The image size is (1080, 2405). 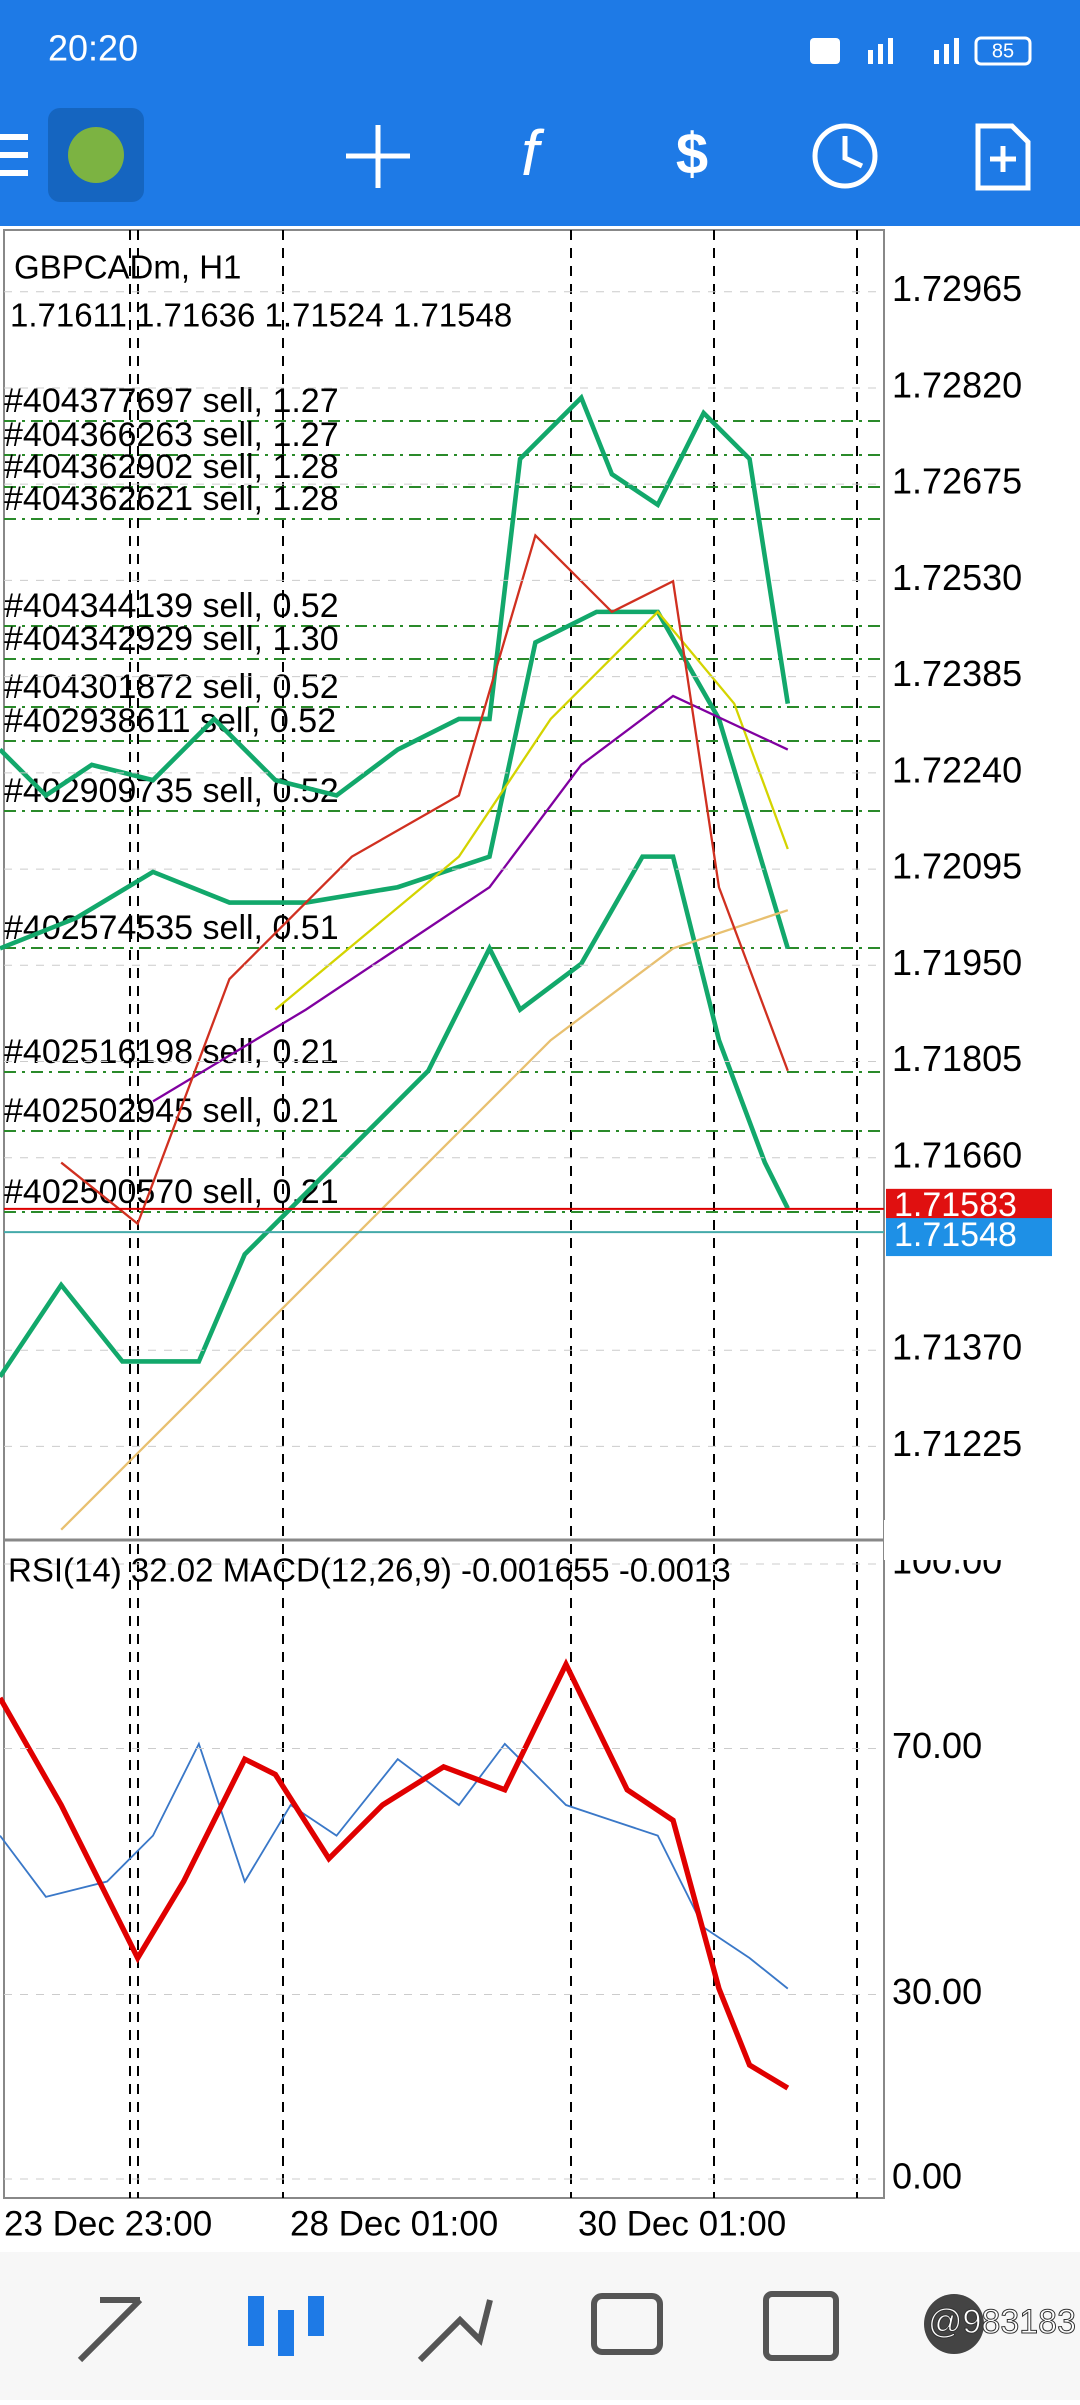 What do you see at coordinates (261, 315) in the screenshot?
I see `ohlc: 1.71611 1.71636 1.71524 1.71548` at bounding box center [261, 315].